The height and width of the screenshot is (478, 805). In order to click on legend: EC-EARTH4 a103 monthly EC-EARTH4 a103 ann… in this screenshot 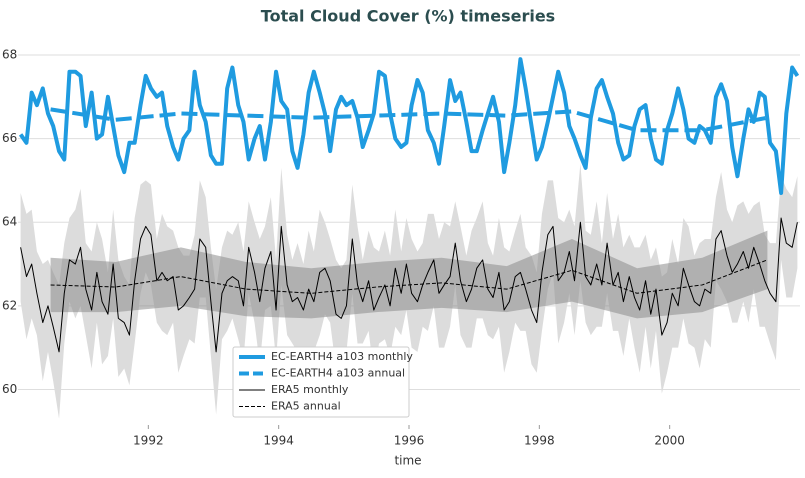, I will do `click(322, 382)`.